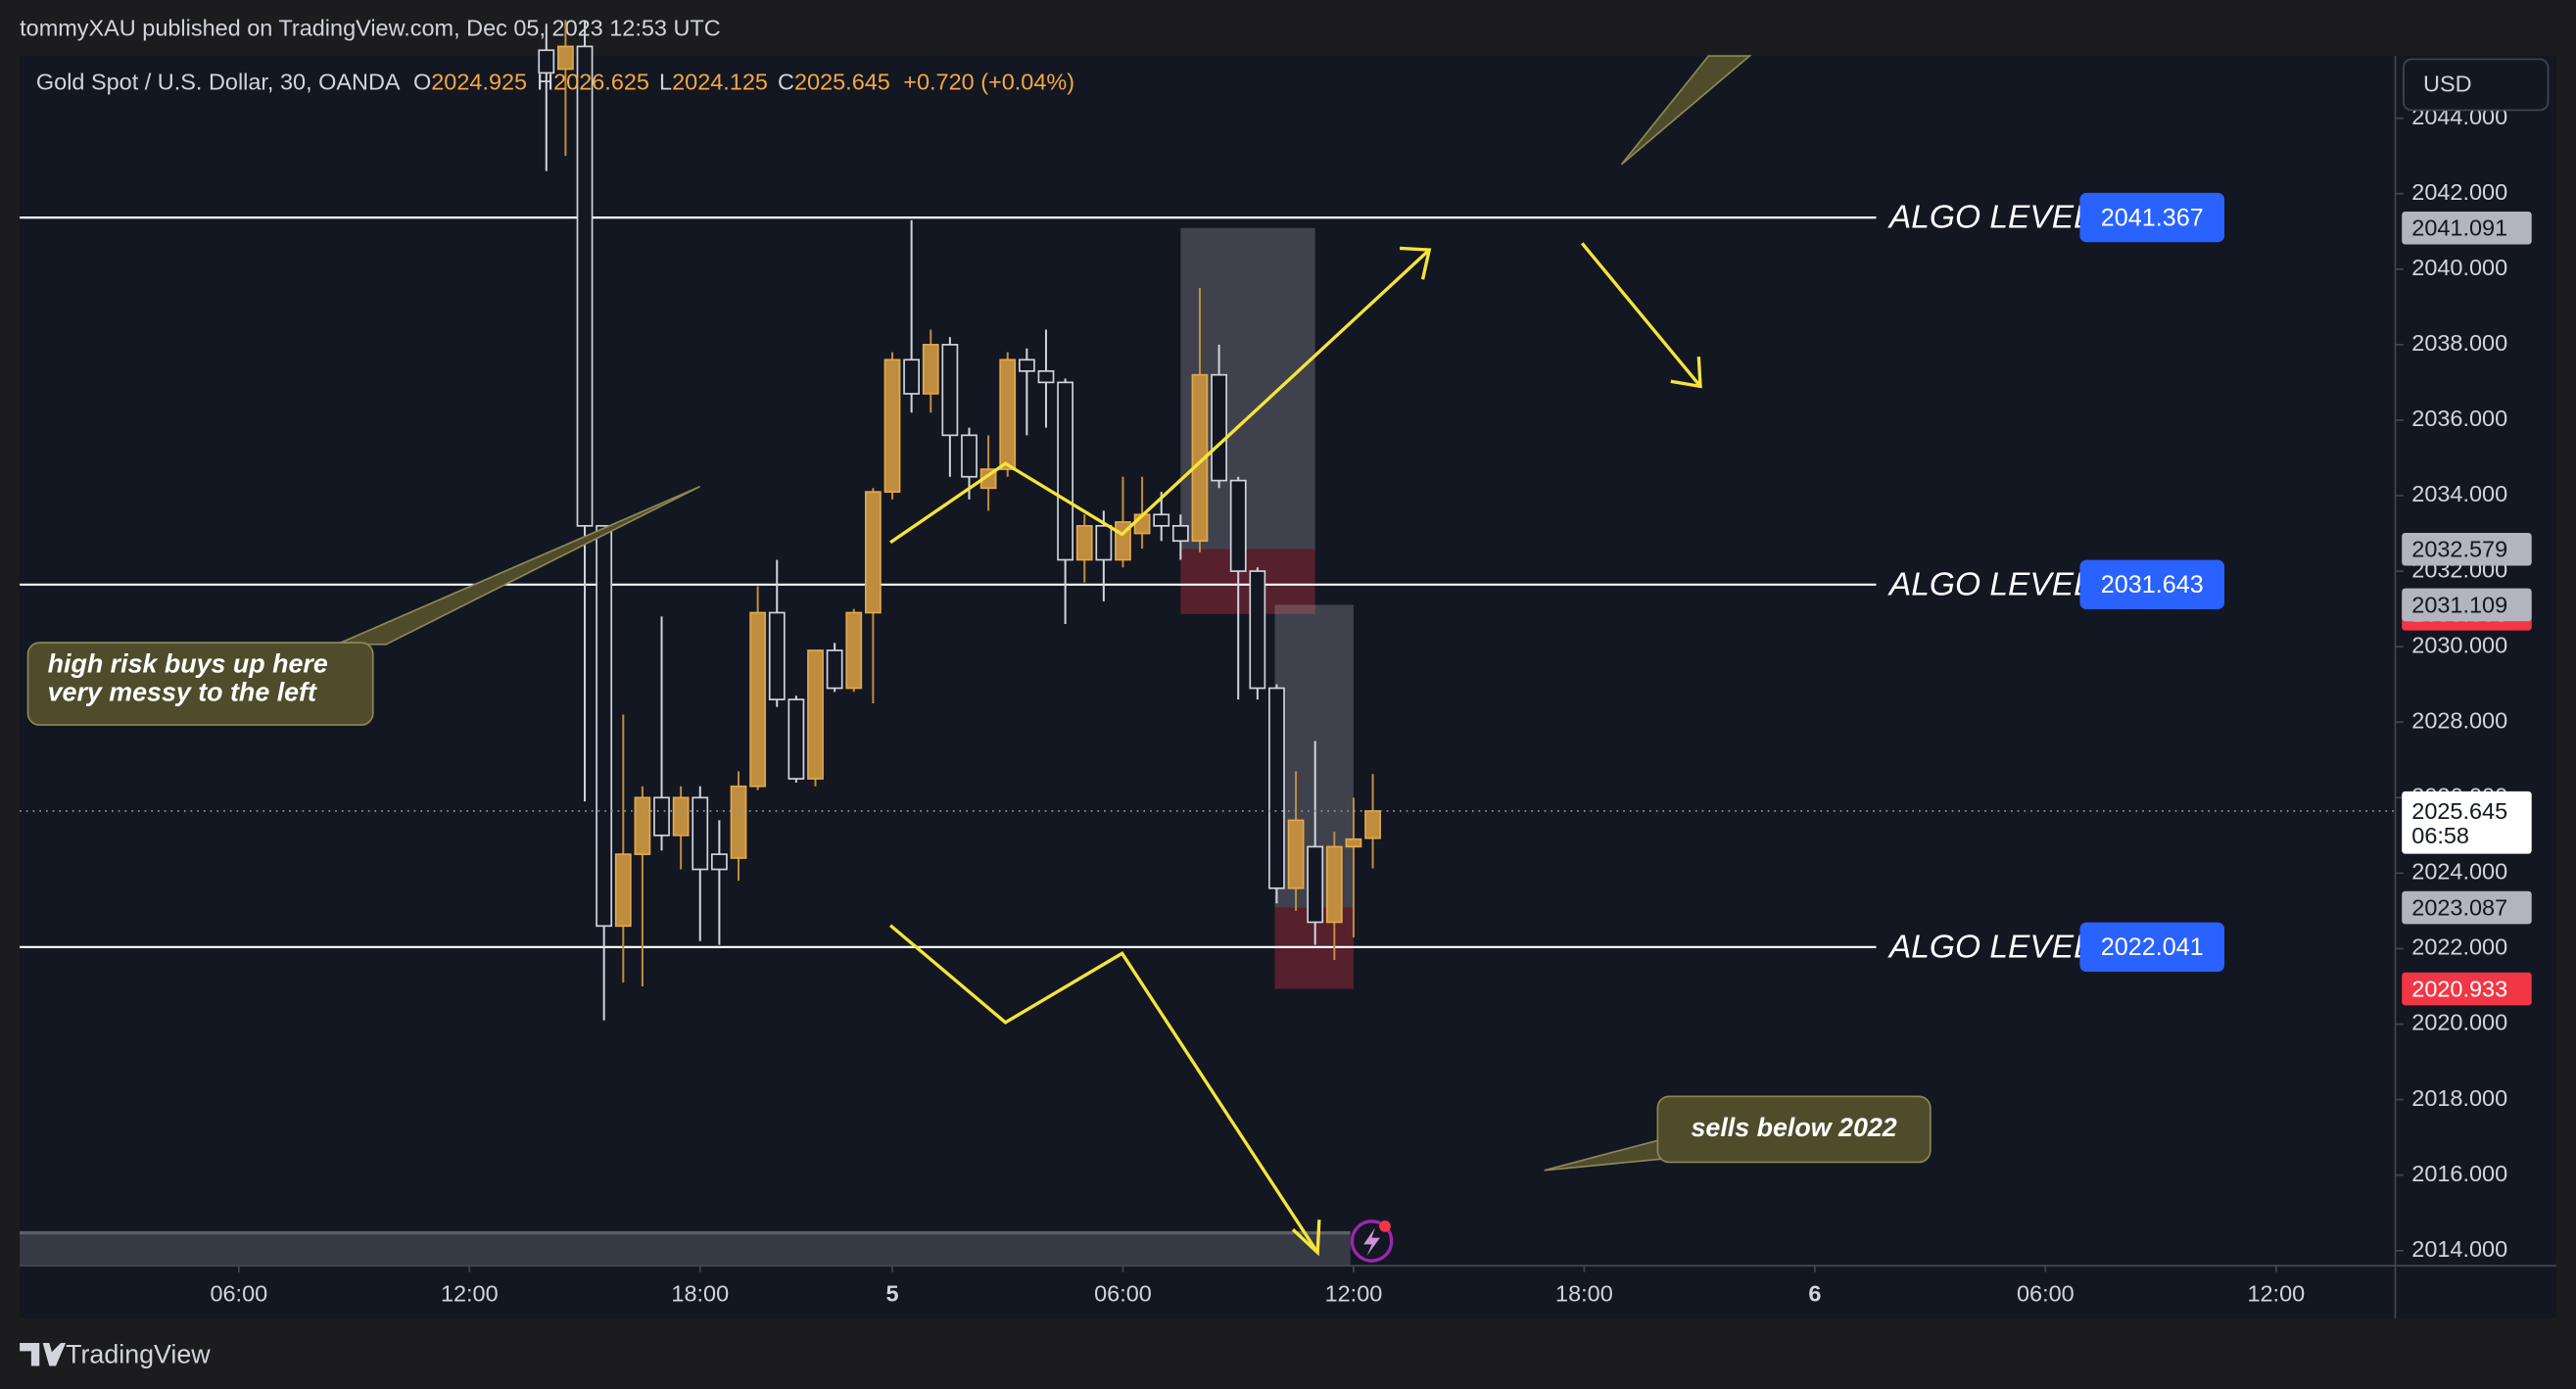  What do you see at coordinates (2459, 872) in the screenshot?
I see `y-tick-label: 2024.000` at bounding box center [2459, 872].